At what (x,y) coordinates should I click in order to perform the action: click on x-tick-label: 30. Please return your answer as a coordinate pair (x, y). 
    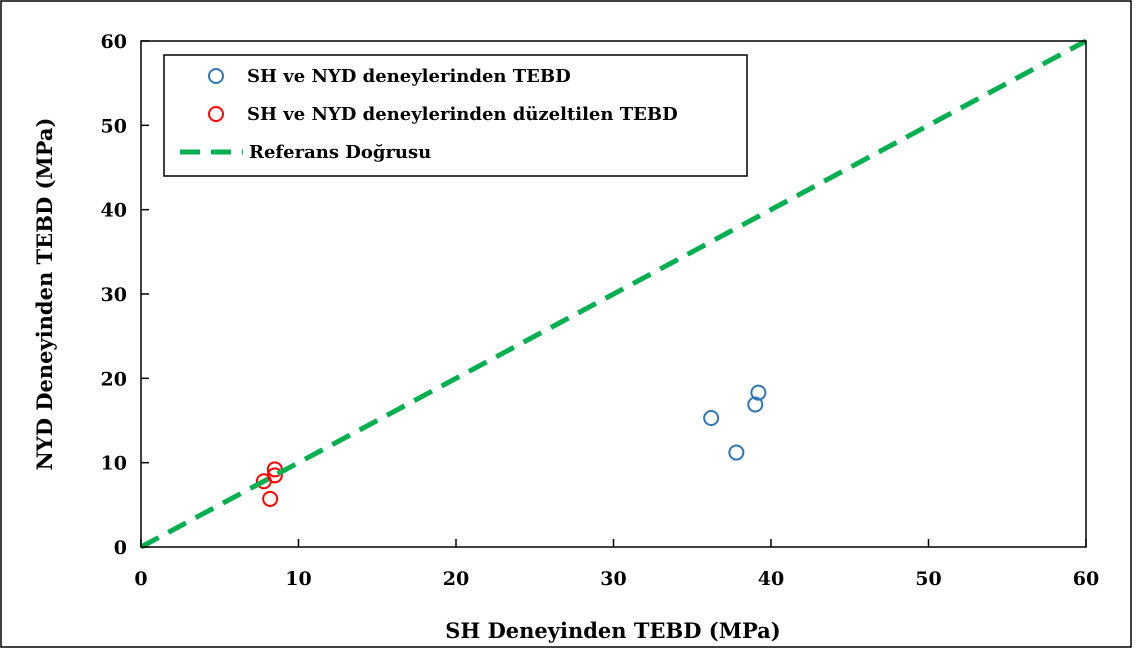
    Looking at the image, I should click on (613, 579).